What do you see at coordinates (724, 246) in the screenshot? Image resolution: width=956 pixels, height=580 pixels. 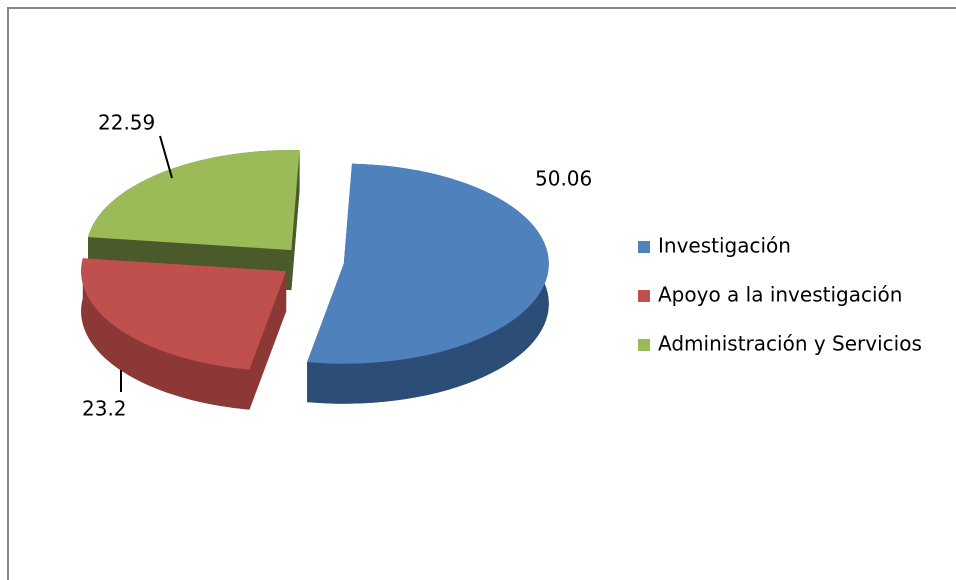 I see `legend-label: Investigación` at bounding box center [724, 246].